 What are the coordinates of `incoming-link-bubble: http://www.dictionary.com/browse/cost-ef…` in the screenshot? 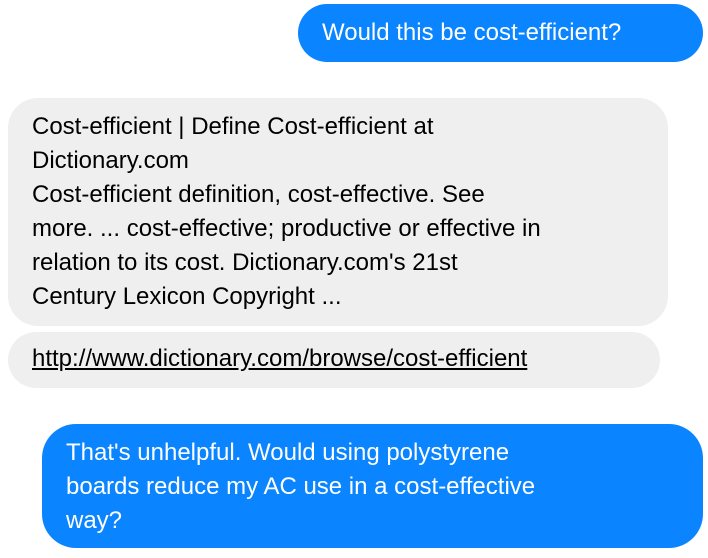 It's located at (334, 360).